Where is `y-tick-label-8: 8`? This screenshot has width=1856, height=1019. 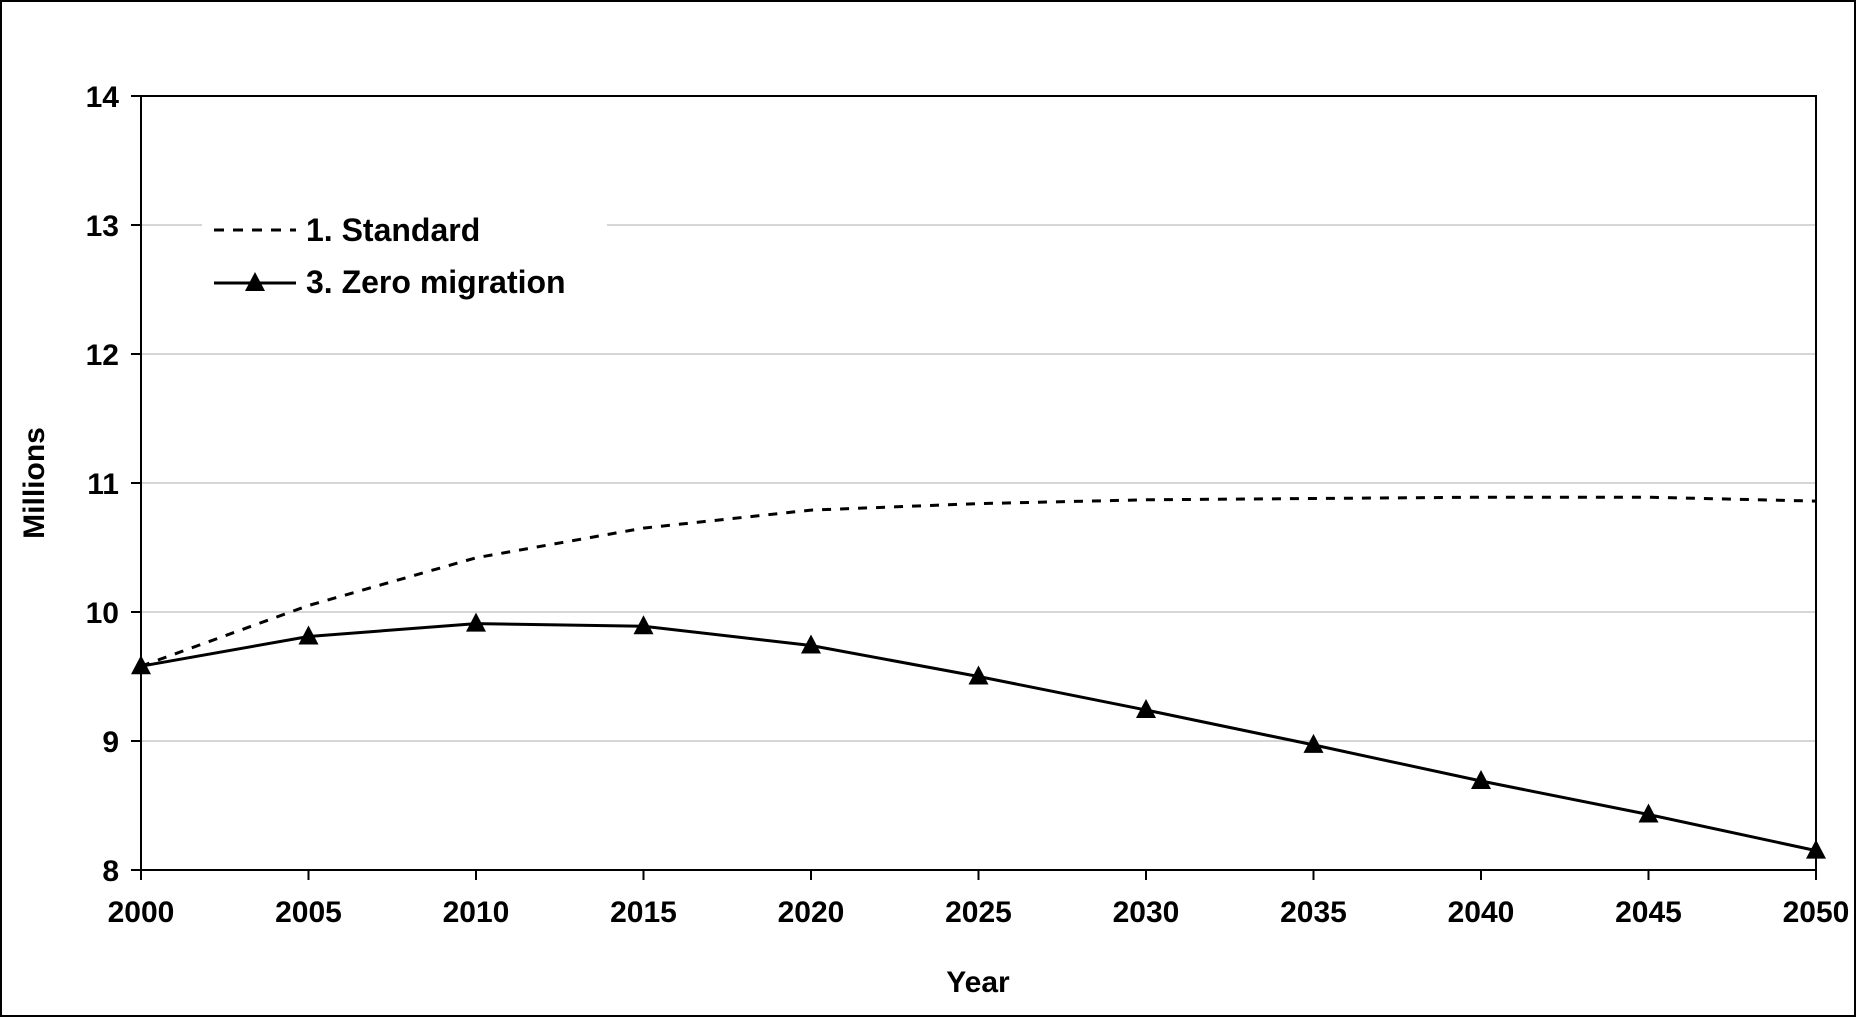 y-tick-label-8: 8 is located at coordinates (110, 871).